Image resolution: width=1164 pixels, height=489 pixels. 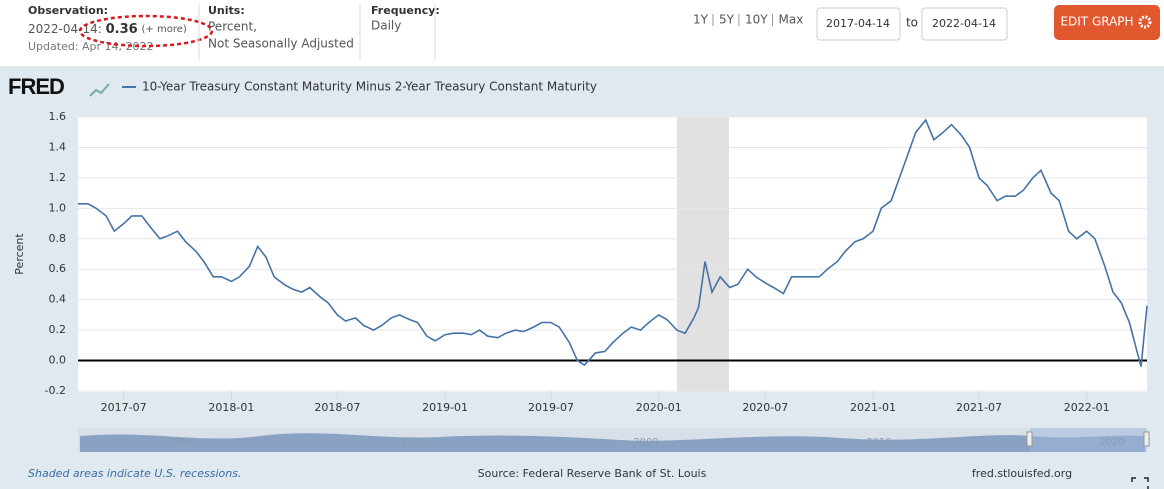 What do you see at coordinates (226, 10) in the screenshot?
I see `units-label: Units:` at bounding box center [226, 10].